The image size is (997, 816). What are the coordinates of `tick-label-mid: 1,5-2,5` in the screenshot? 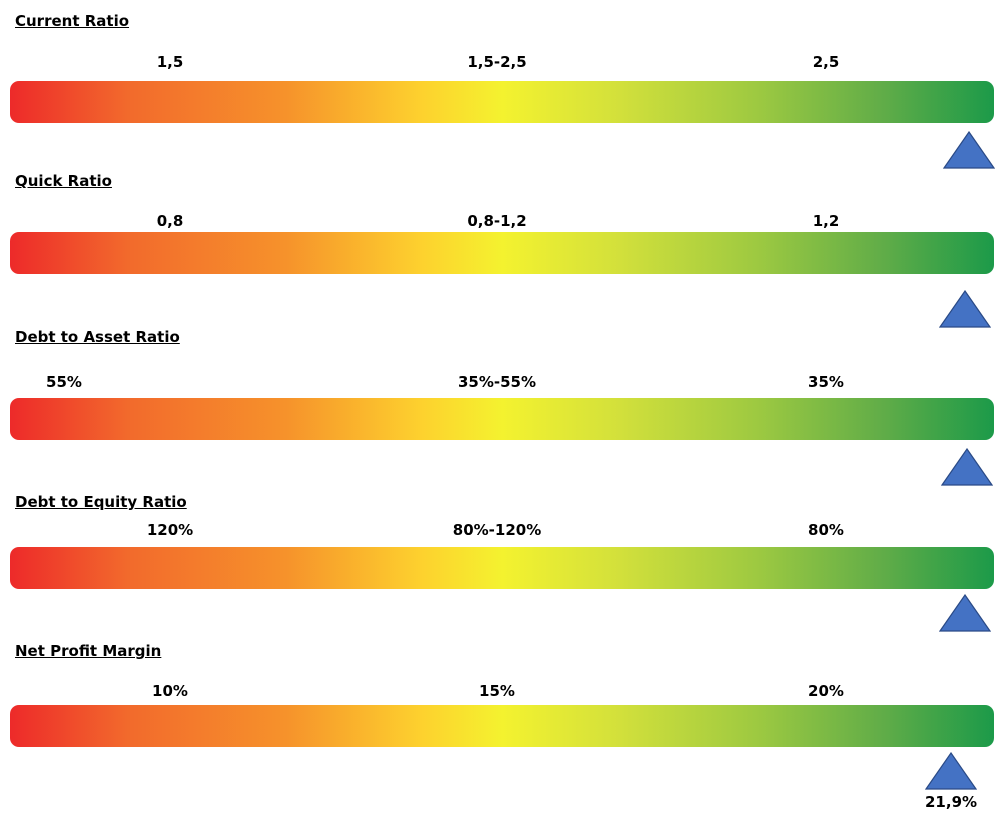 It's located at (497, 62).